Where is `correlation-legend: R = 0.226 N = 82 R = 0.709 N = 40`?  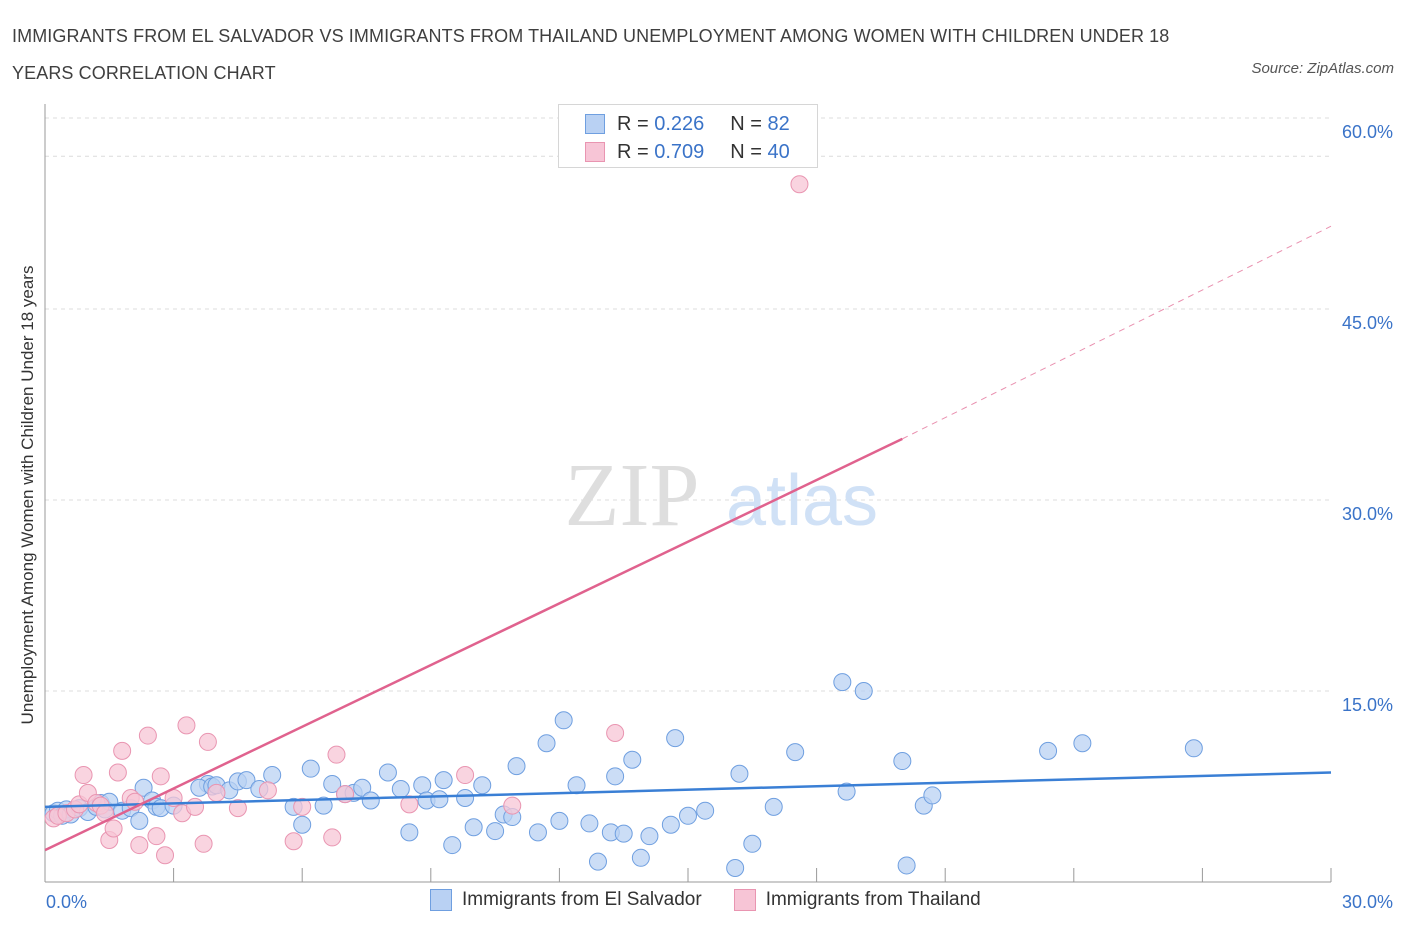
correlation-legend: R = 0.226 N = 82 R = 0.709 N = 40 is located at coordinates (688, 136).